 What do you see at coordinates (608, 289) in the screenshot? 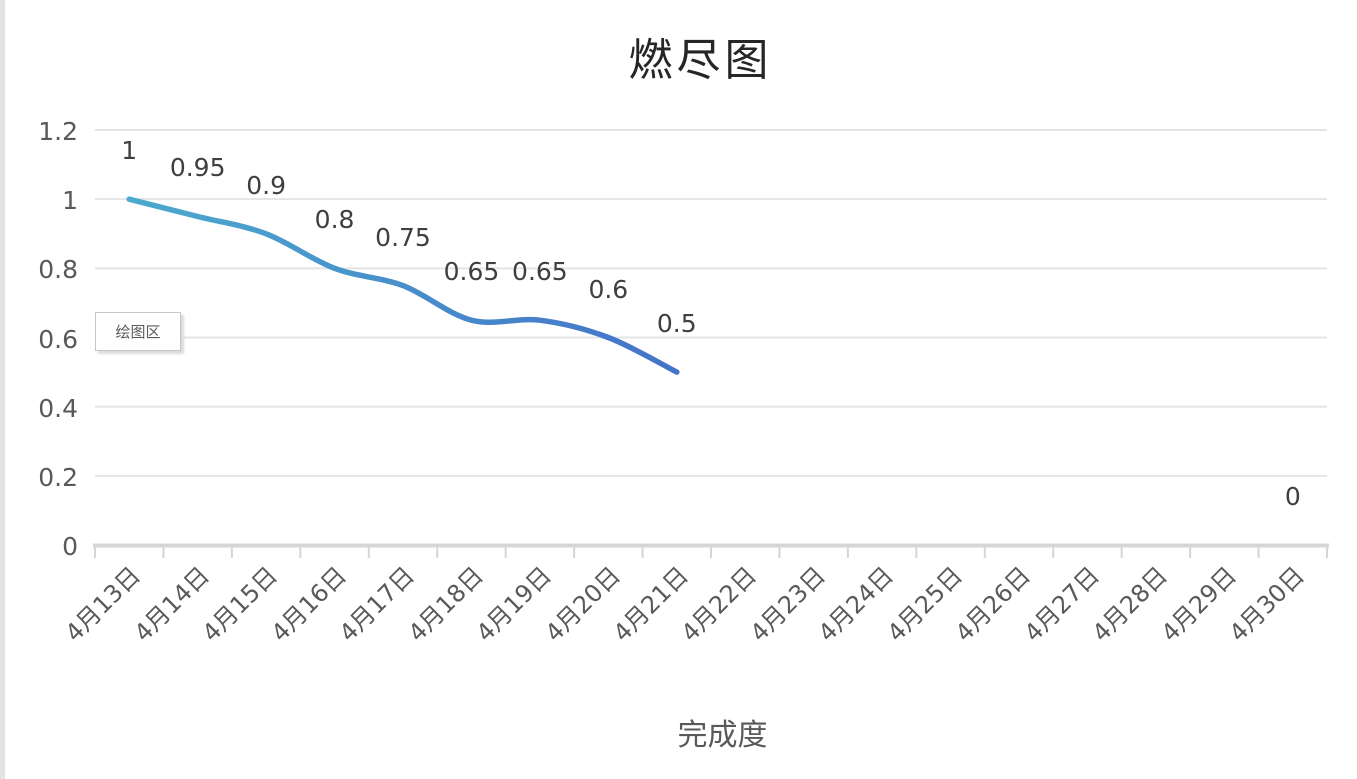
I see `data-label: 0.6` at bounding box center [608, 289].